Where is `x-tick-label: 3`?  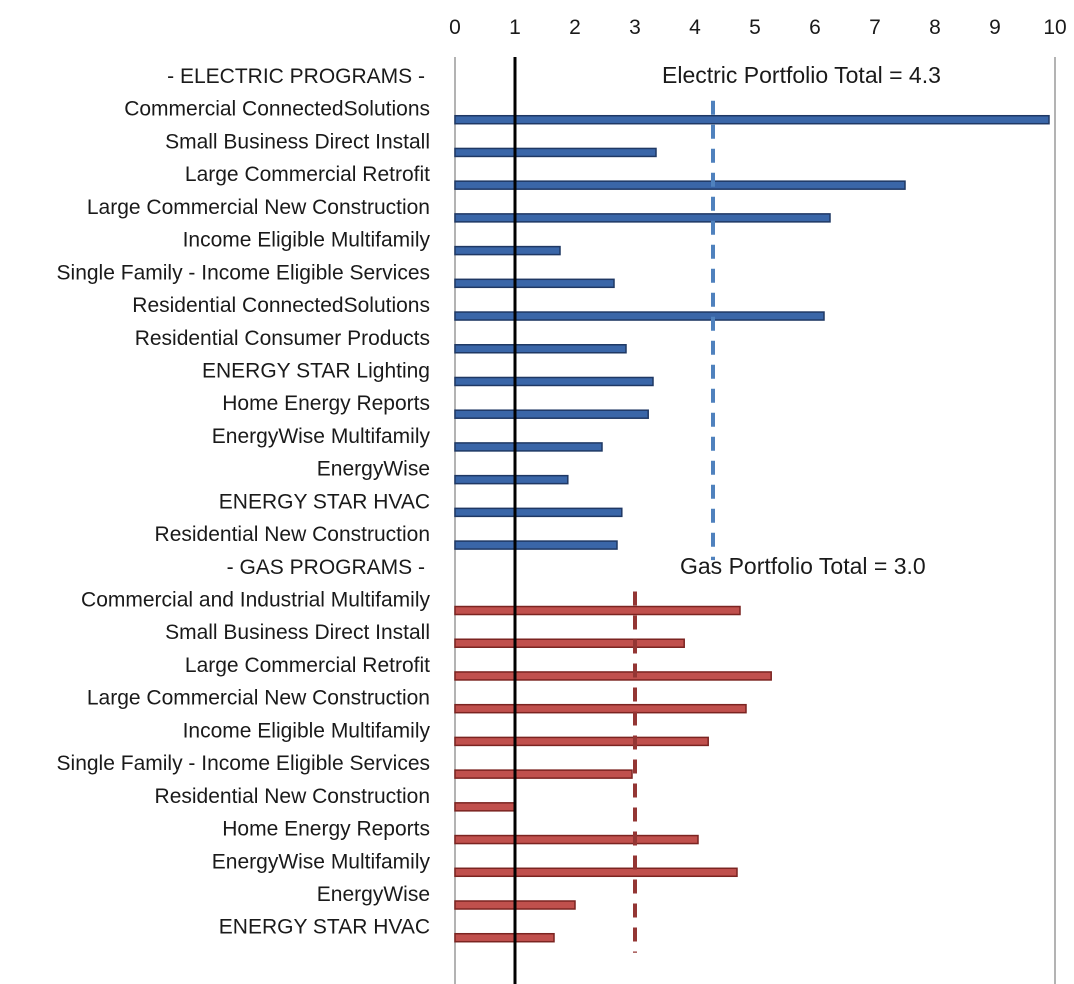 x-tick-label: 3 is located at coordinates (635, 27).